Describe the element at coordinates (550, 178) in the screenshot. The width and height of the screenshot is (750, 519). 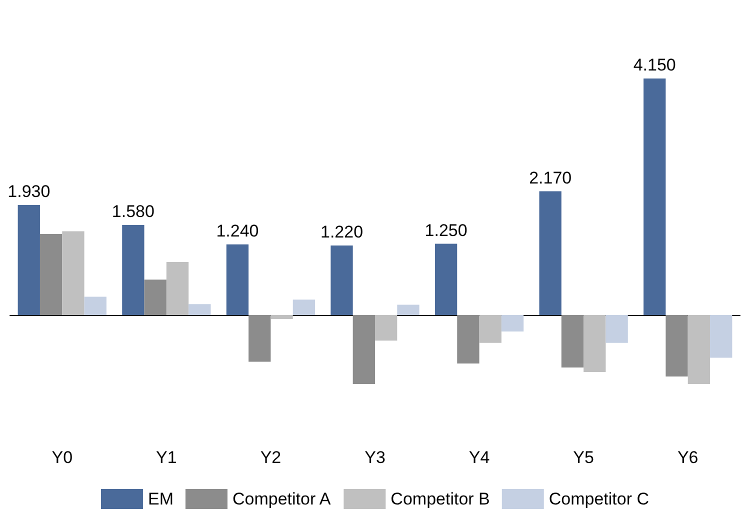
I see `data-label: 2.170` at that location.